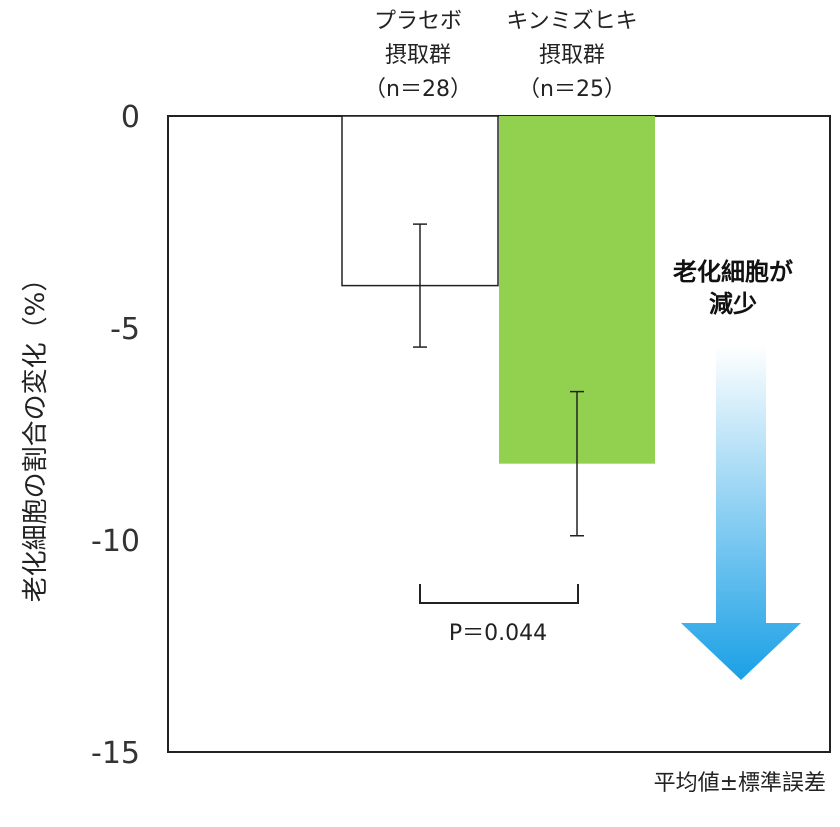  I want to click on y-tick-label: 0, so click(130, 117).